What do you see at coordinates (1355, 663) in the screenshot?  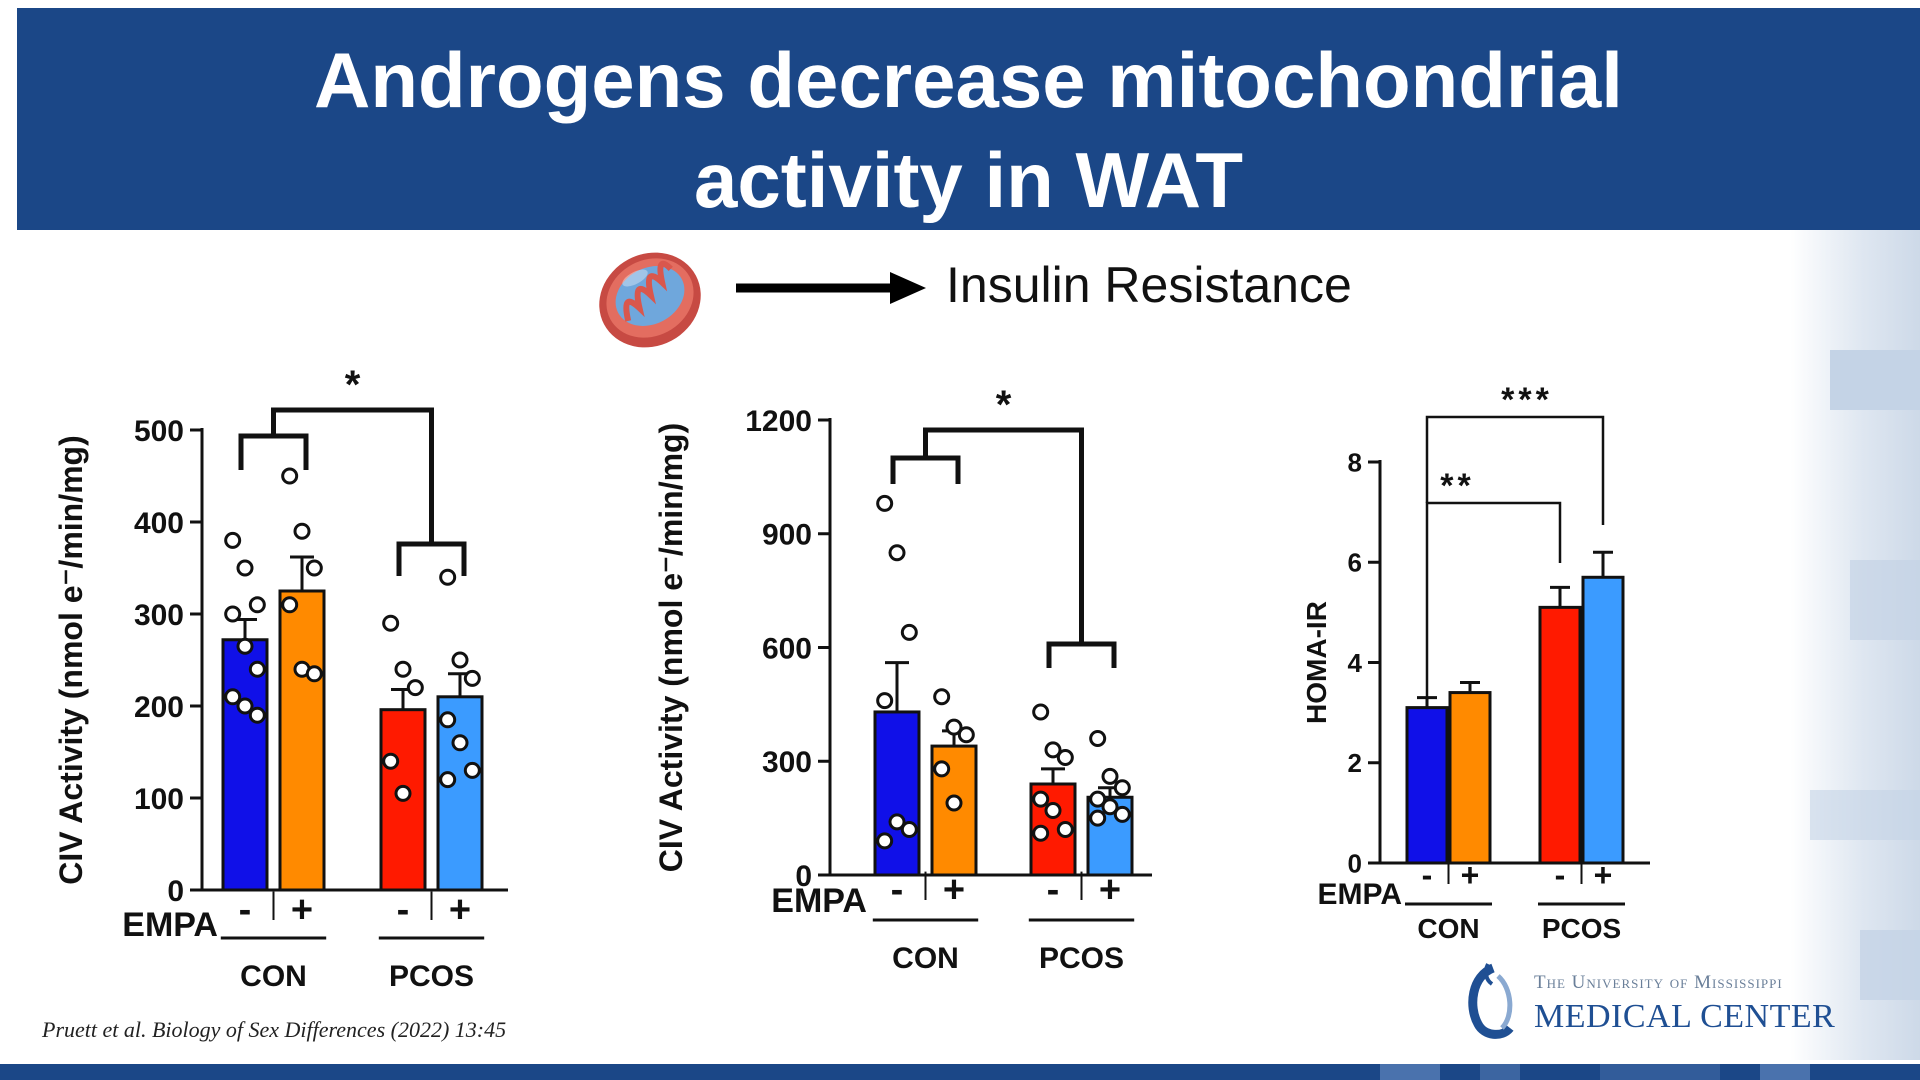 I see `y-tick-label: 4` at bounding box center [1355, 663].